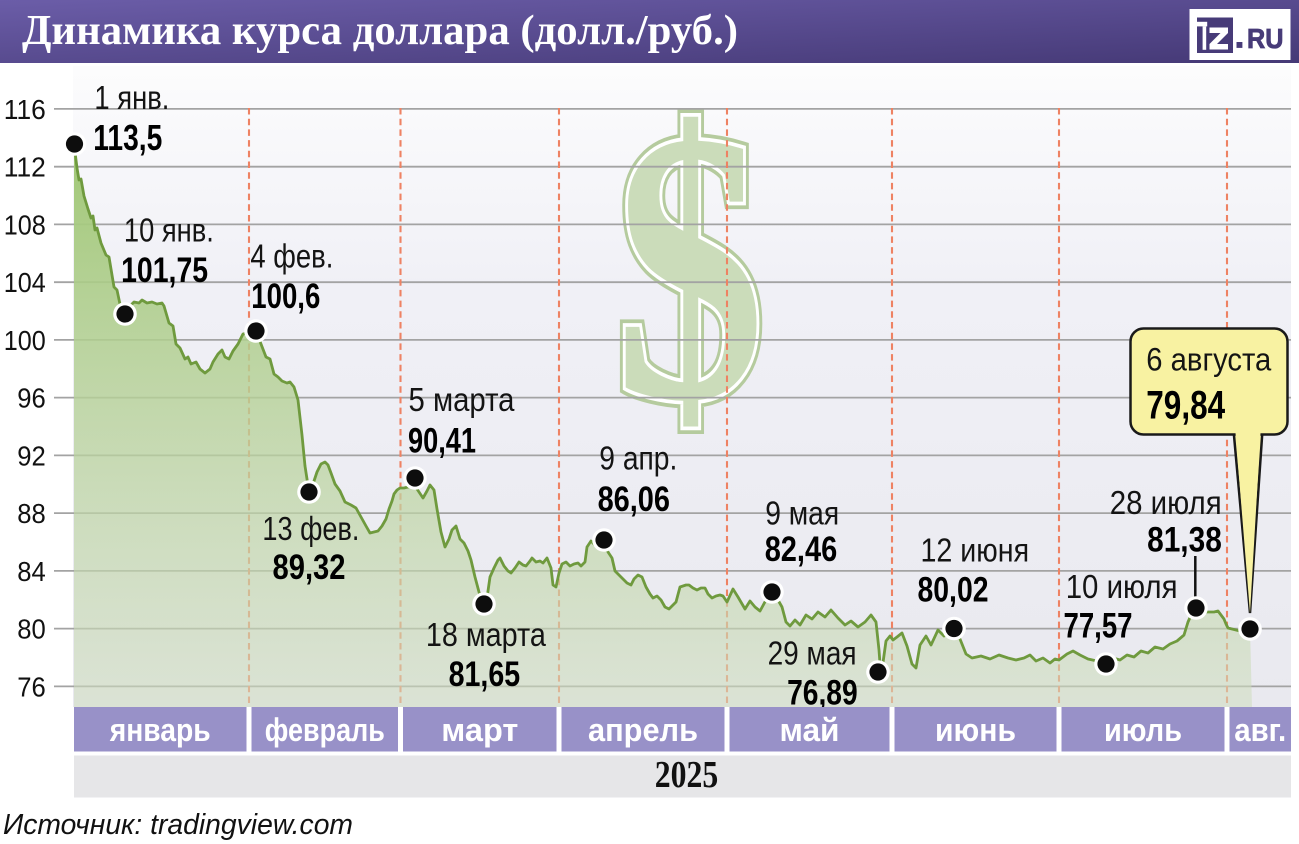  I want to click on svg-text: 1 янв., so click(131, 98).